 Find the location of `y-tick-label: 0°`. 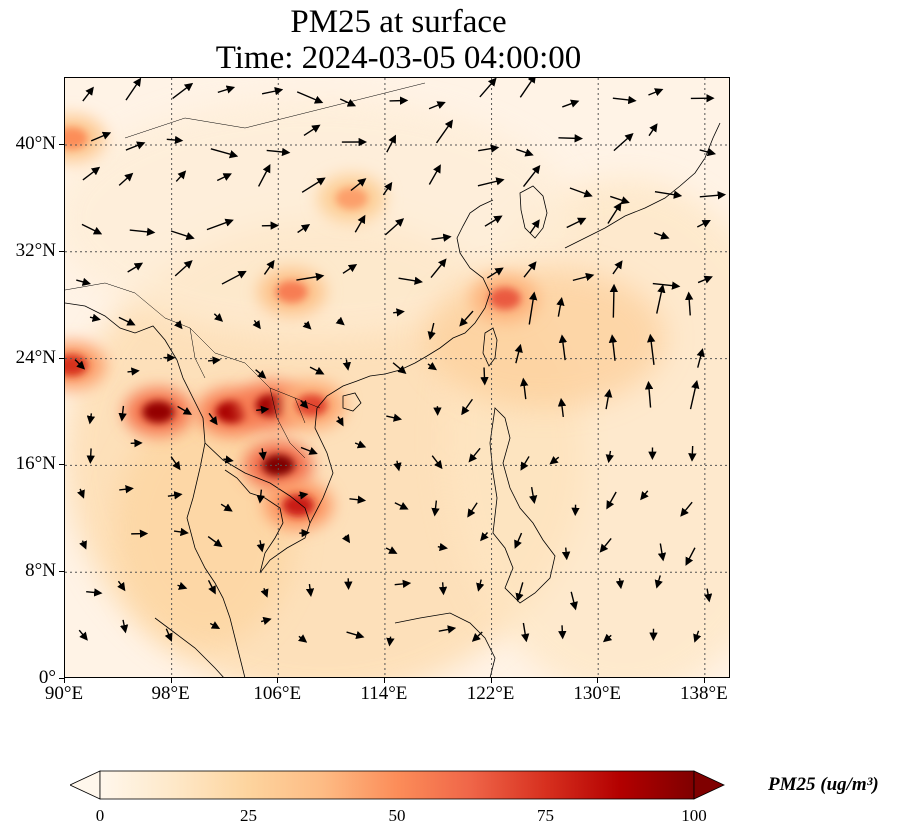

y-tick-label: 0° is located at coordinates (47, 677).